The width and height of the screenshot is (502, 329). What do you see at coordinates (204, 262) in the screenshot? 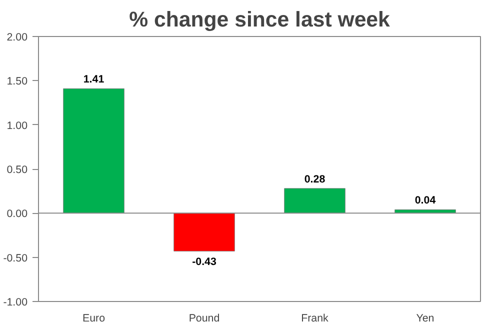
I see `data-label: -0.43` at bounding box center [204, 262].